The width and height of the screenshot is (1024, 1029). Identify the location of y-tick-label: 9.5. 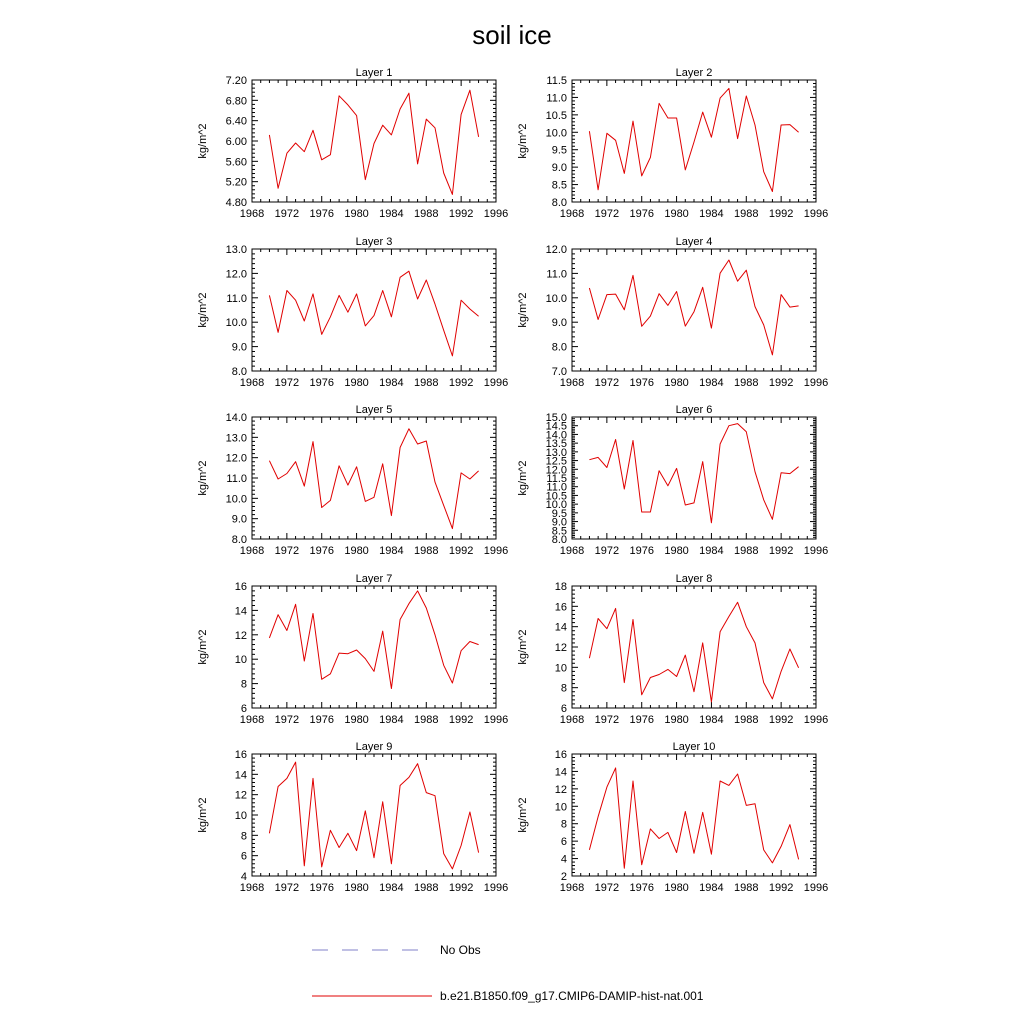
(559, 151).